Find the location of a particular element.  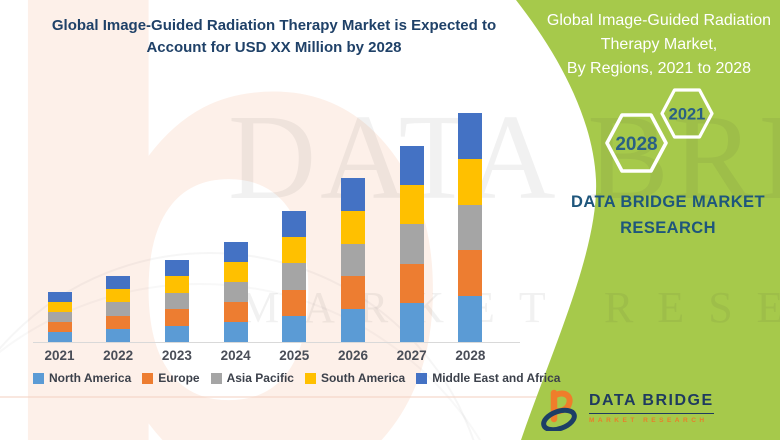

bar-2028-segment-asia-pacific is located at coordinates (470, 227).